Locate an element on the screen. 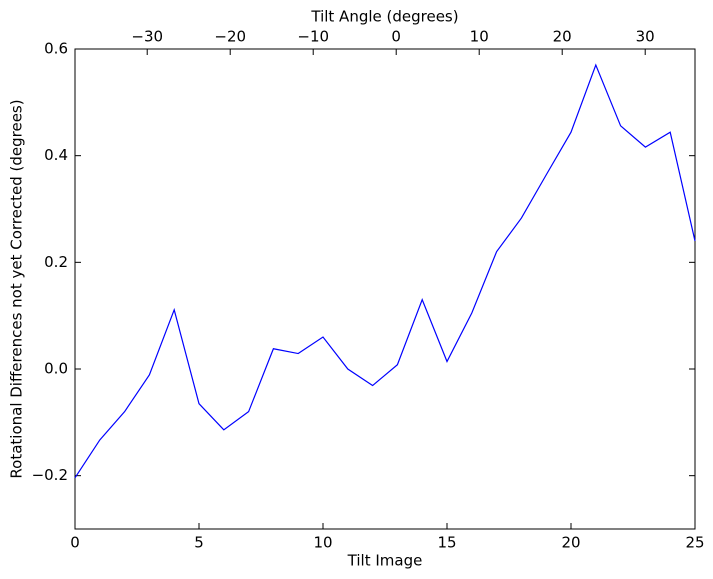  x-tick-label: 5 is located at coordinates (199, 543).